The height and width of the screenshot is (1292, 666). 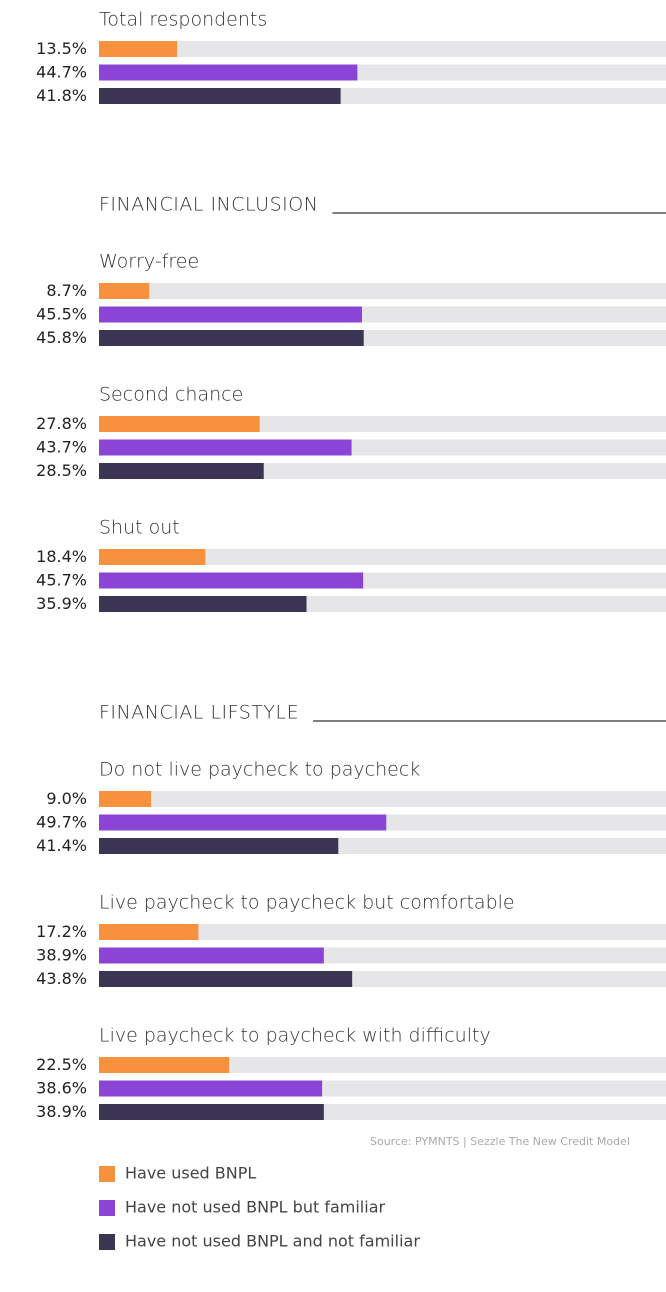 What do you see at coordinates (66, 290) in the screenshot?
I see `value-label: 8.7%` at bounding box center [66, 290].